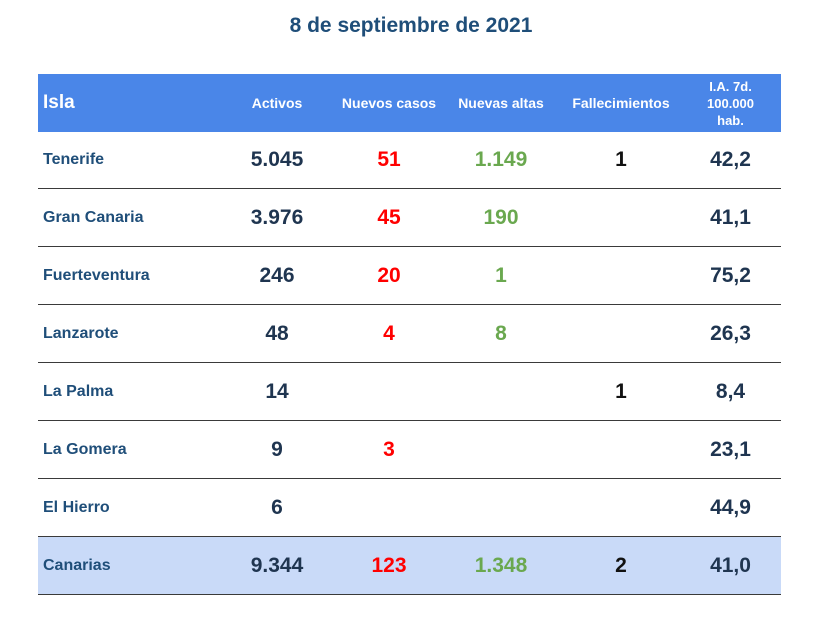  I want to click on cell-activos: 246, so click(277, 275).